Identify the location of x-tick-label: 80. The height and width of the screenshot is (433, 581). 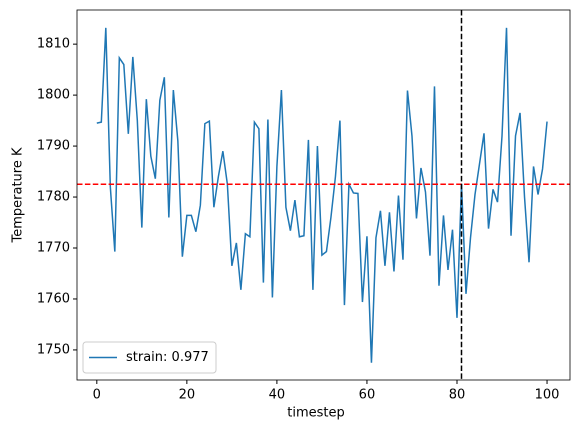
(457, 395).